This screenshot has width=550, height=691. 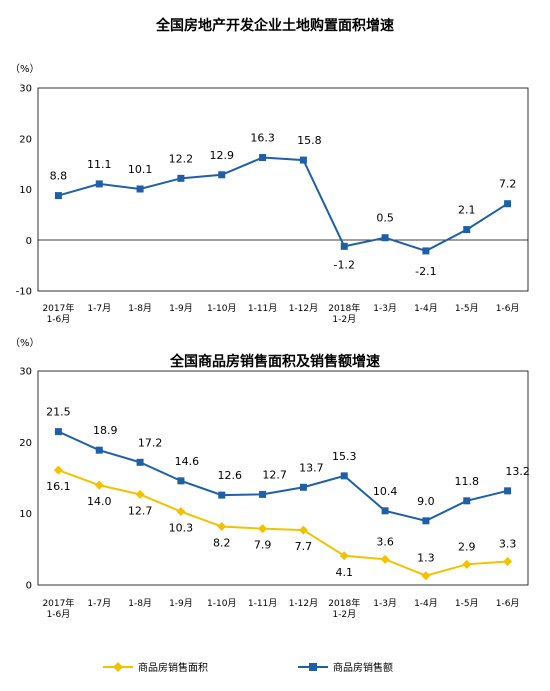 What do you see at coordinates (311, 467) in the screenshot?
I see `data-label: 13.7` at bounding box center [311, 467].